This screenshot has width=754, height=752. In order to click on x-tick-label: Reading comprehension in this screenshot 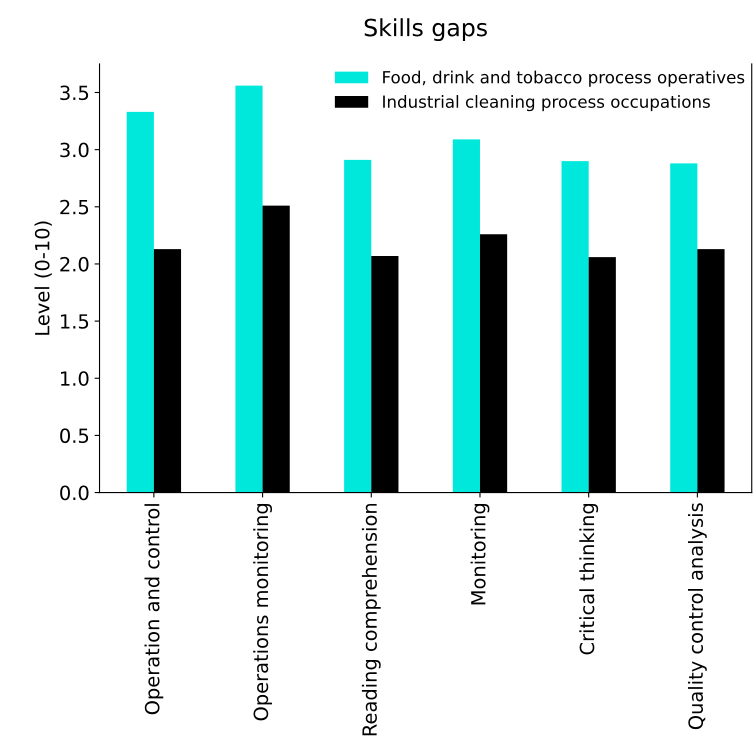, I will do `click(371, 620)`.